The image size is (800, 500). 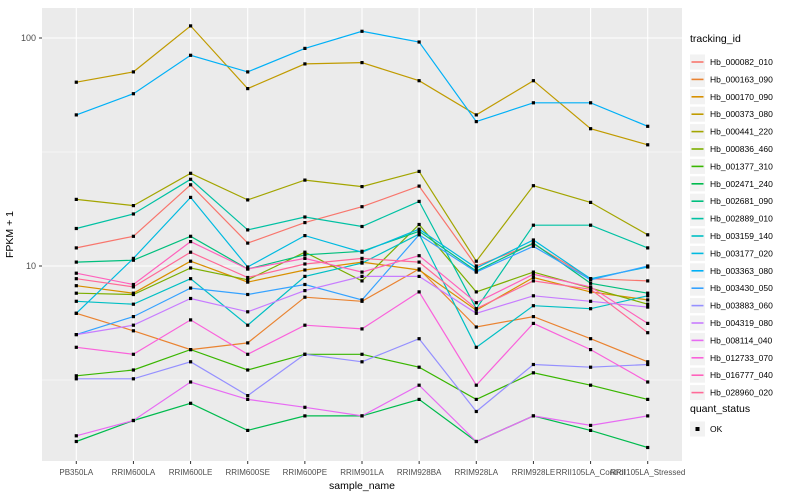 I want to click on legend-label: Hb_002681_090, so click(x=741, y=201).